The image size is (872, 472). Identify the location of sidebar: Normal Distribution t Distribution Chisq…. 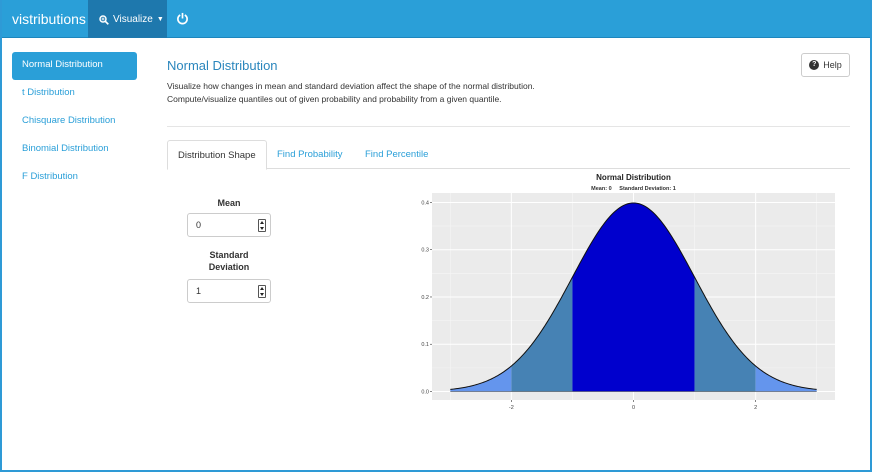
(74, 122).